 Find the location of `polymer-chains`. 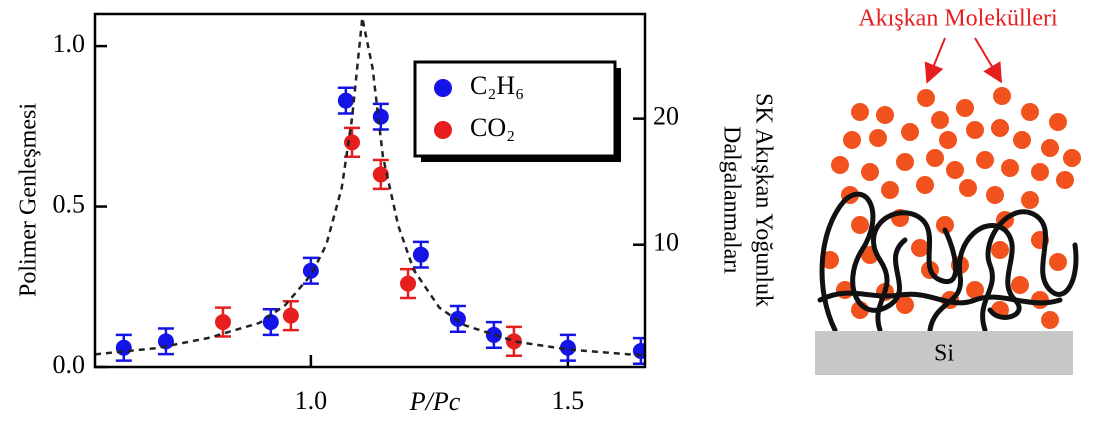

polymer-chains is located at coordinates (948, 262).